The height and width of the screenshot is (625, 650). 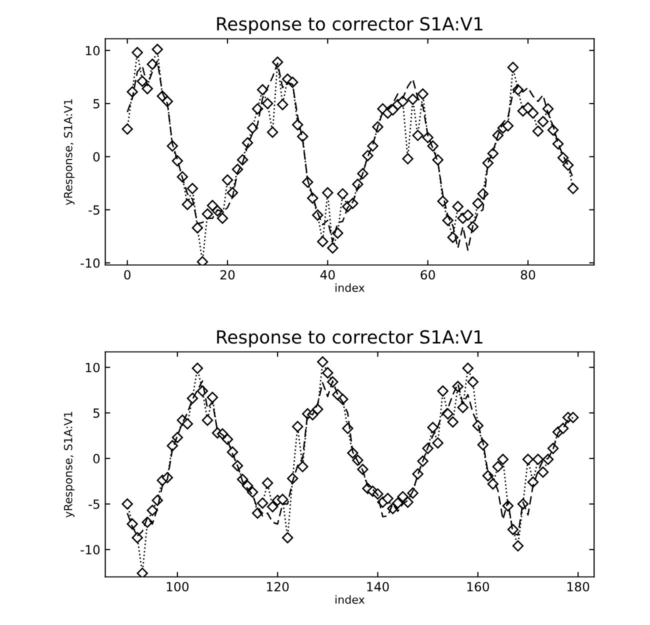 What do you see at coordinates (177, 587) in the screenshot?
I see `x-tick-label: 100` at bounding box center [177, 587].